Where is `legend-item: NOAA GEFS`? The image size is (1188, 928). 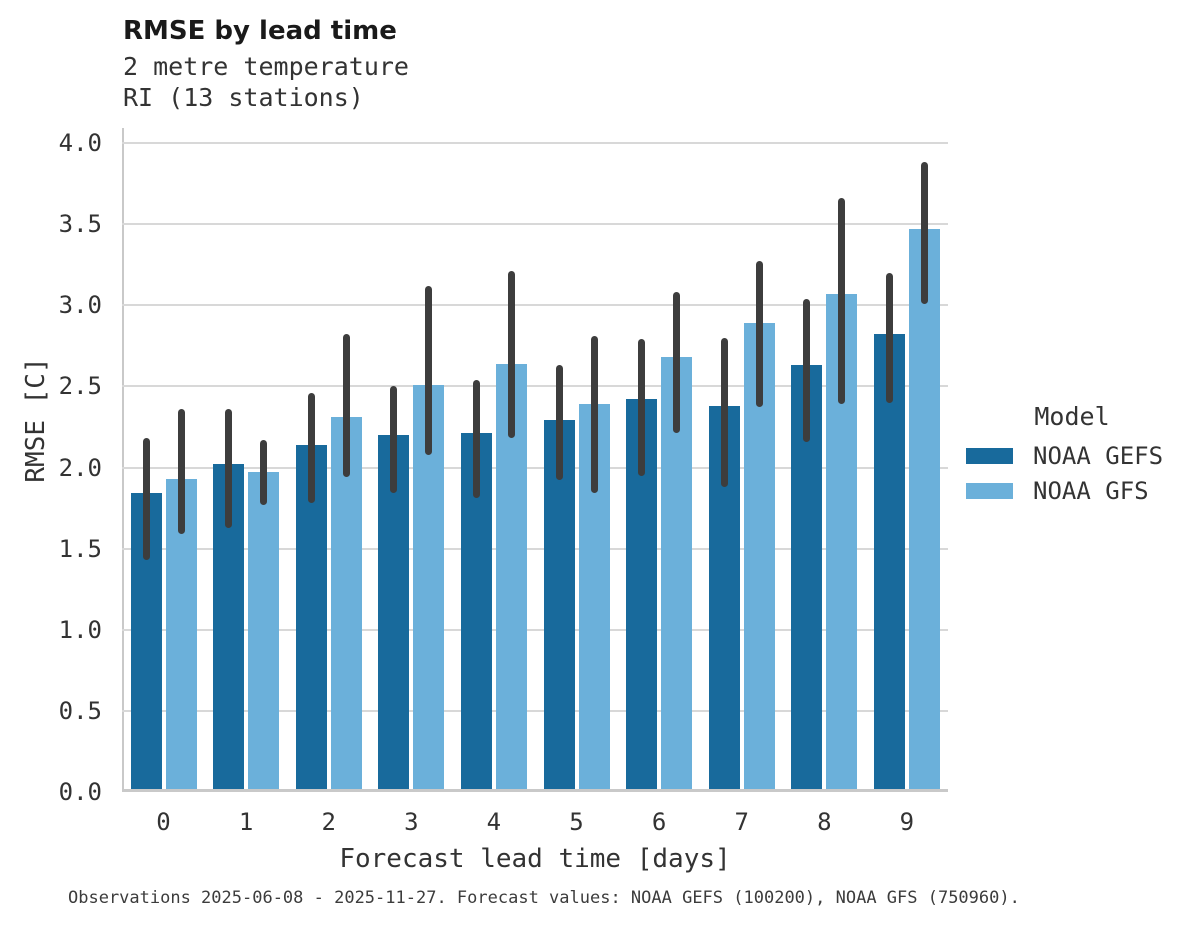 legend-item: NOAA GEFS is located at coordinates (1072, 456).